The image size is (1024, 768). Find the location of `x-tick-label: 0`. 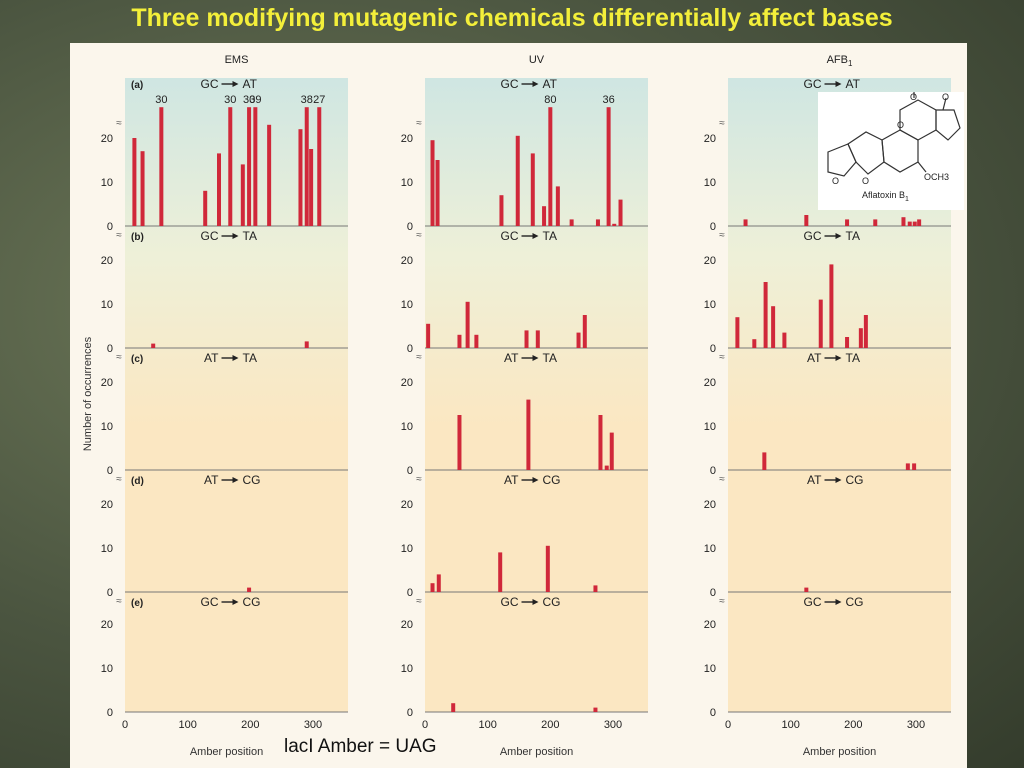

x-tick-label: 0 is located at coordinates (125, 725).